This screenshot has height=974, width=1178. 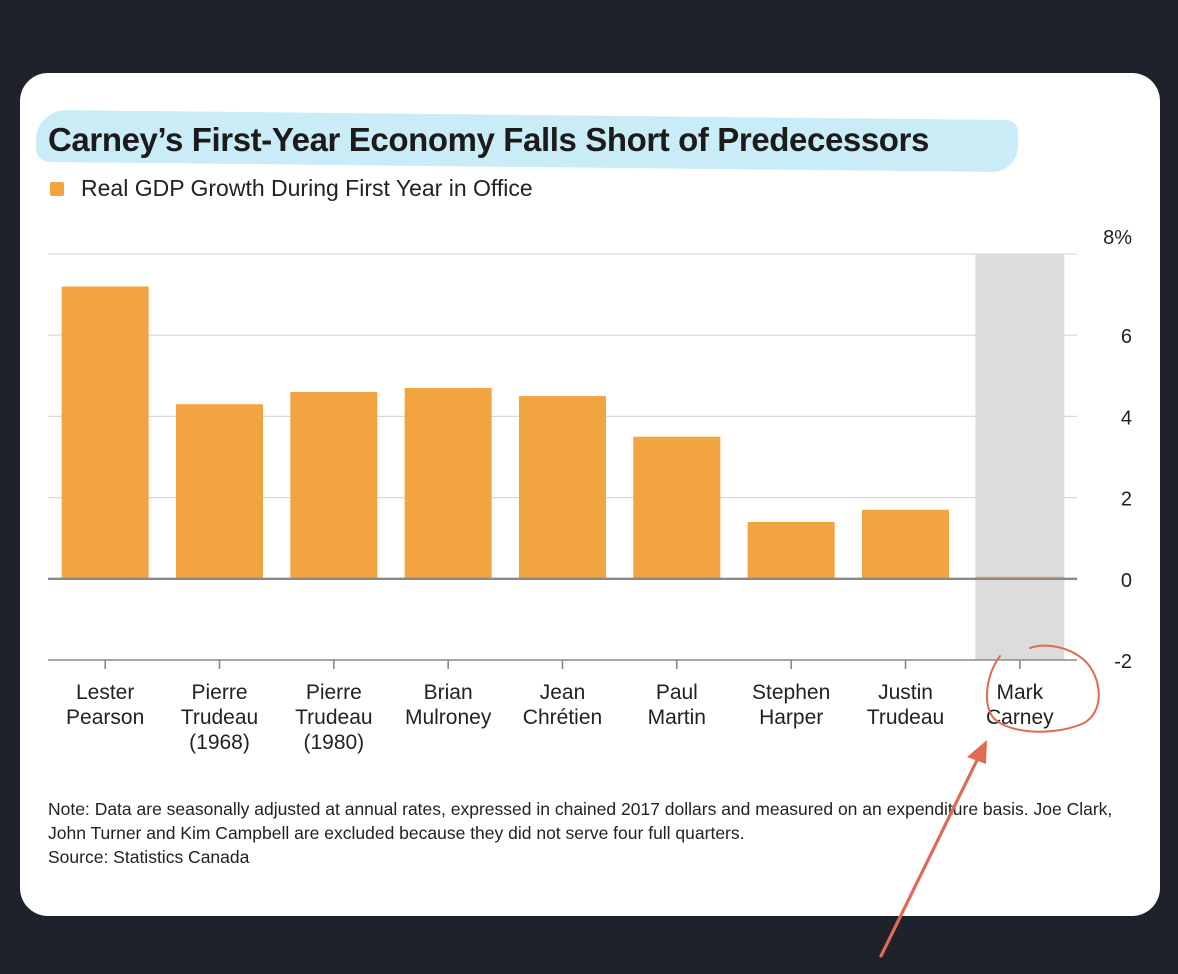 What do you see at coordinates (1126, 418) in the screenshot?
I see `y-tick-label: 4` at bounding box center [1126, 418].